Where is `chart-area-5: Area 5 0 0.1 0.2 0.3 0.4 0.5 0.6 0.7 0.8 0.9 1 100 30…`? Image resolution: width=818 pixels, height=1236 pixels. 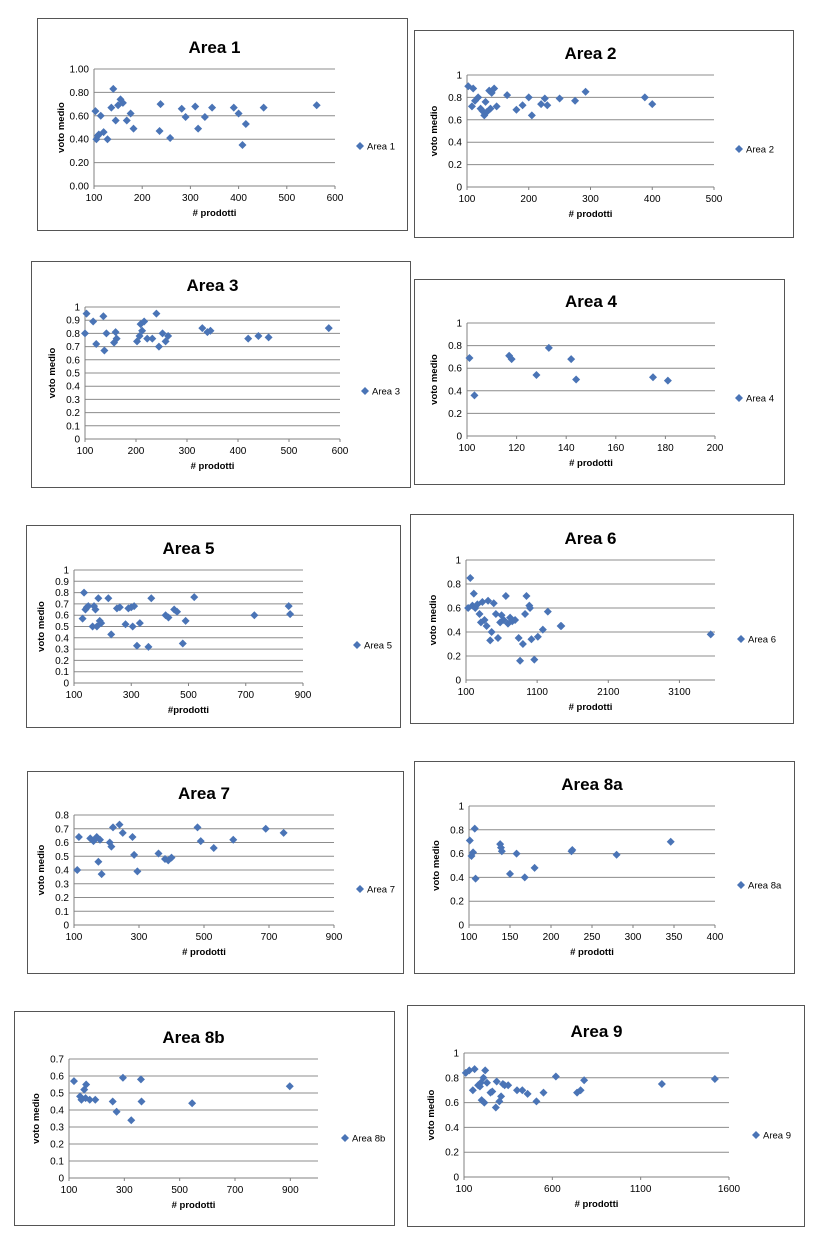
chart-area-5: Area 5 0 0.1 0.2 0.3 0.4 0.5 0.6 0.7 0.8 0.9 1 100 30… is located at coordinates (213, 626).